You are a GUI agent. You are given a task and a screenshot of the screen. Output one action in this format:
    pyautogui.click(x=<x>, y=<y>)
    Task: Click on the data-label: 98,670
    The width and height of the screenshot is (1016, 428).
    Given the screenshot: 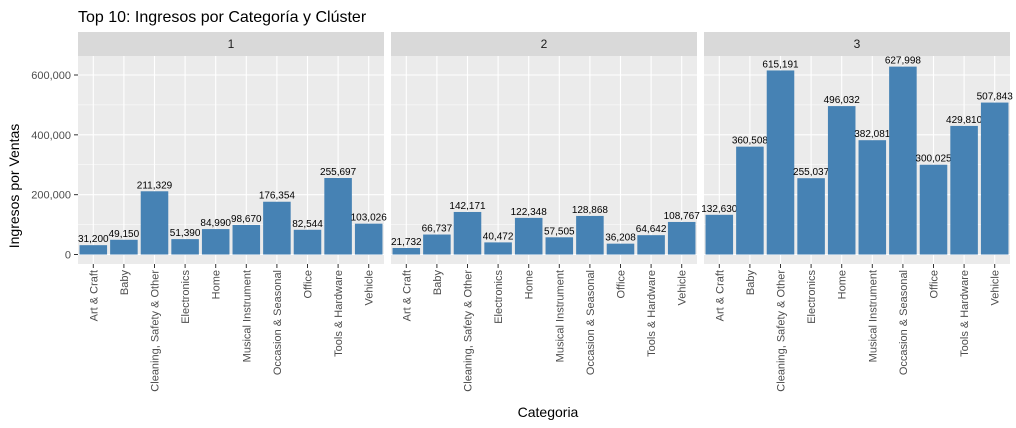 What is the action you would take?
    pyautogui.click(x=246, y=219)
    